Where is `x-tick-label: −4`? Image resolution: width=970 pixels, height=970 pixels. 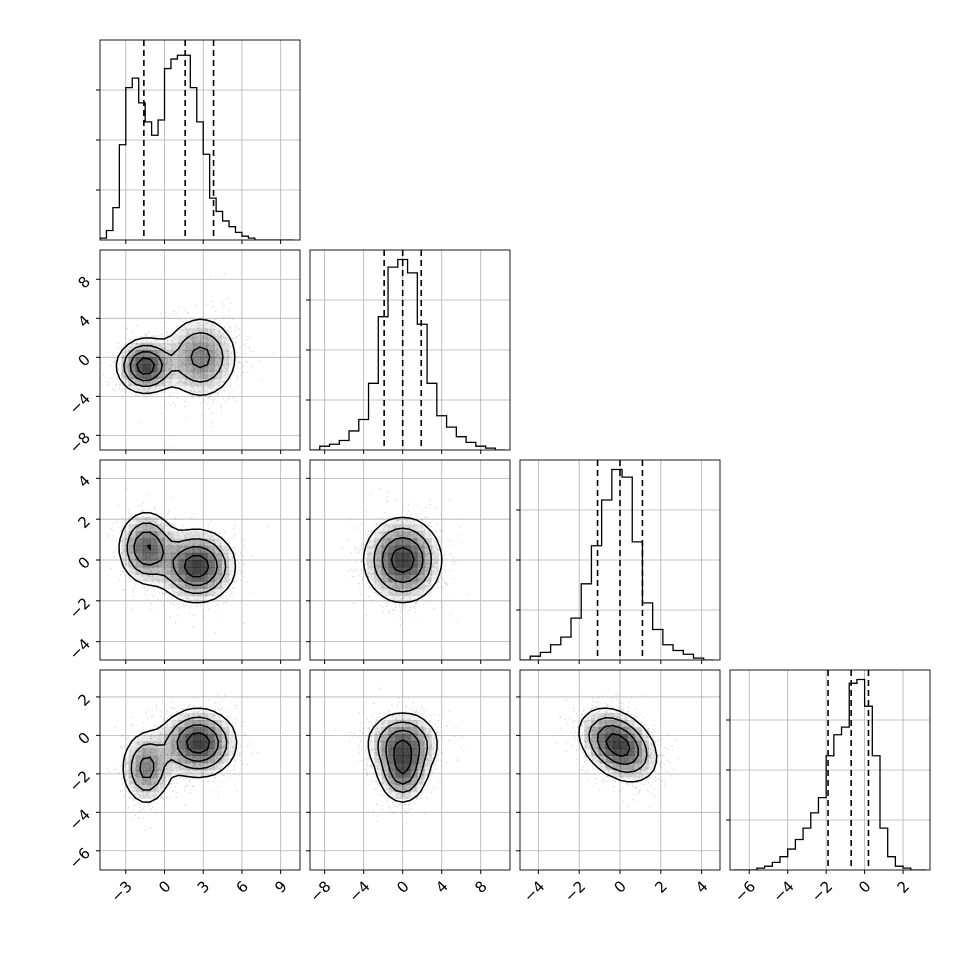 x-tick-label: −4 is located at coordinates (359, 891).